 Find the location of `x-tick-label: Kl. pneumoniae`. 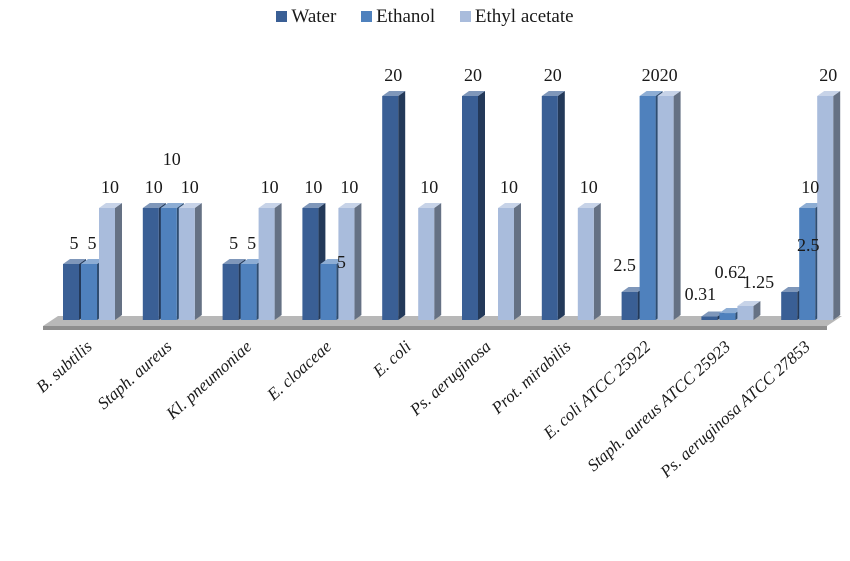

x-tick-label: Kl. pneumoniae is located at coordinates (209, 380).